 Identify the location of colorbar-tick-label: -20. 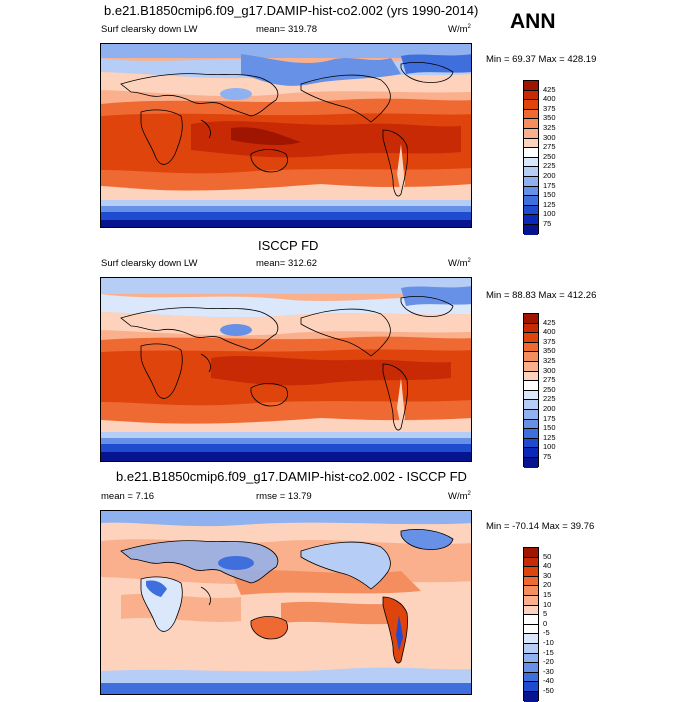
(548, 662).